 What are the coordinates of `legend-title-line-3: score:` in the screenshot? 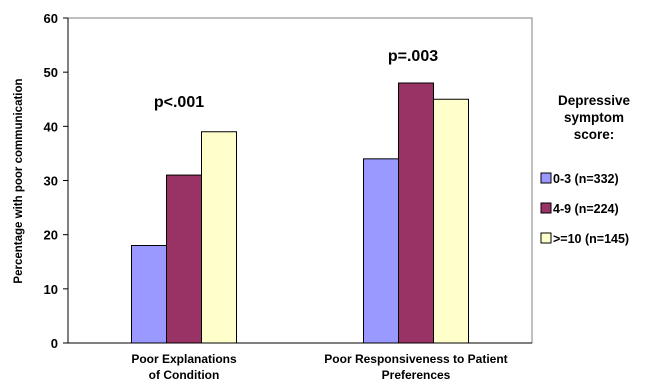 It's located at (594, 134).